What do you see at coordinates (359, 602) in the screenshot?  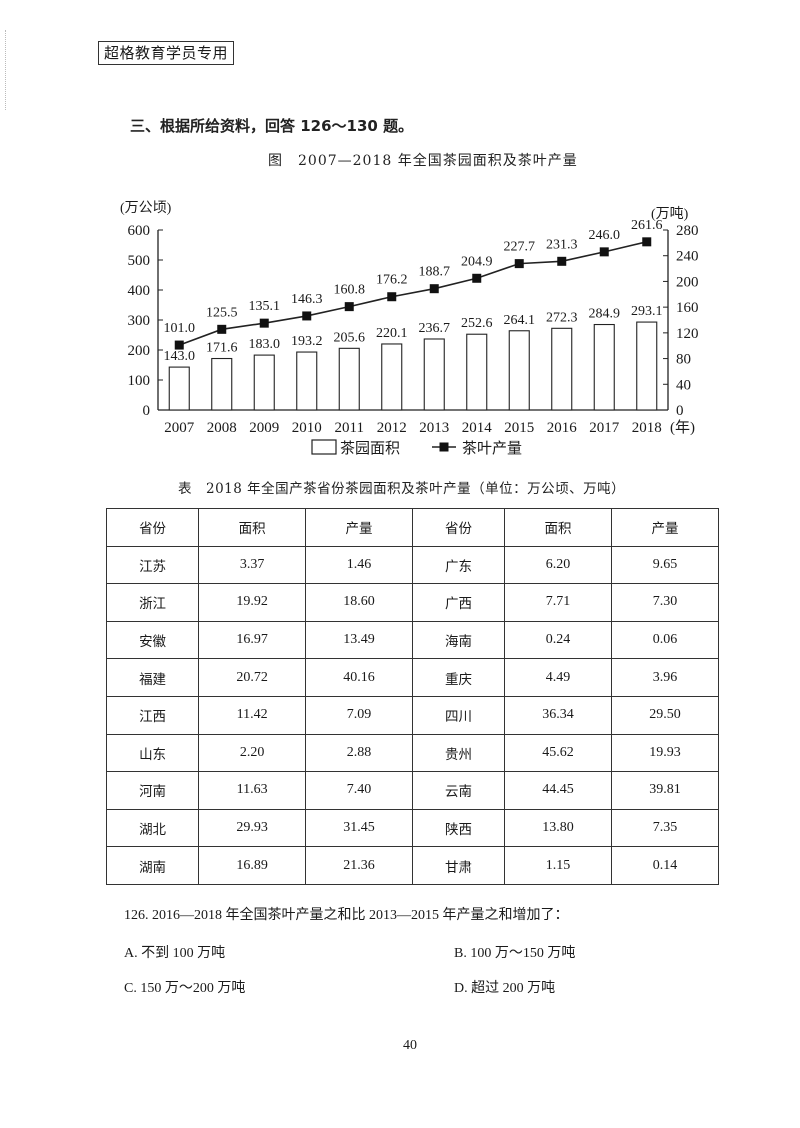 I see `cell-output: 18.60` at bounding box center [359, 602].